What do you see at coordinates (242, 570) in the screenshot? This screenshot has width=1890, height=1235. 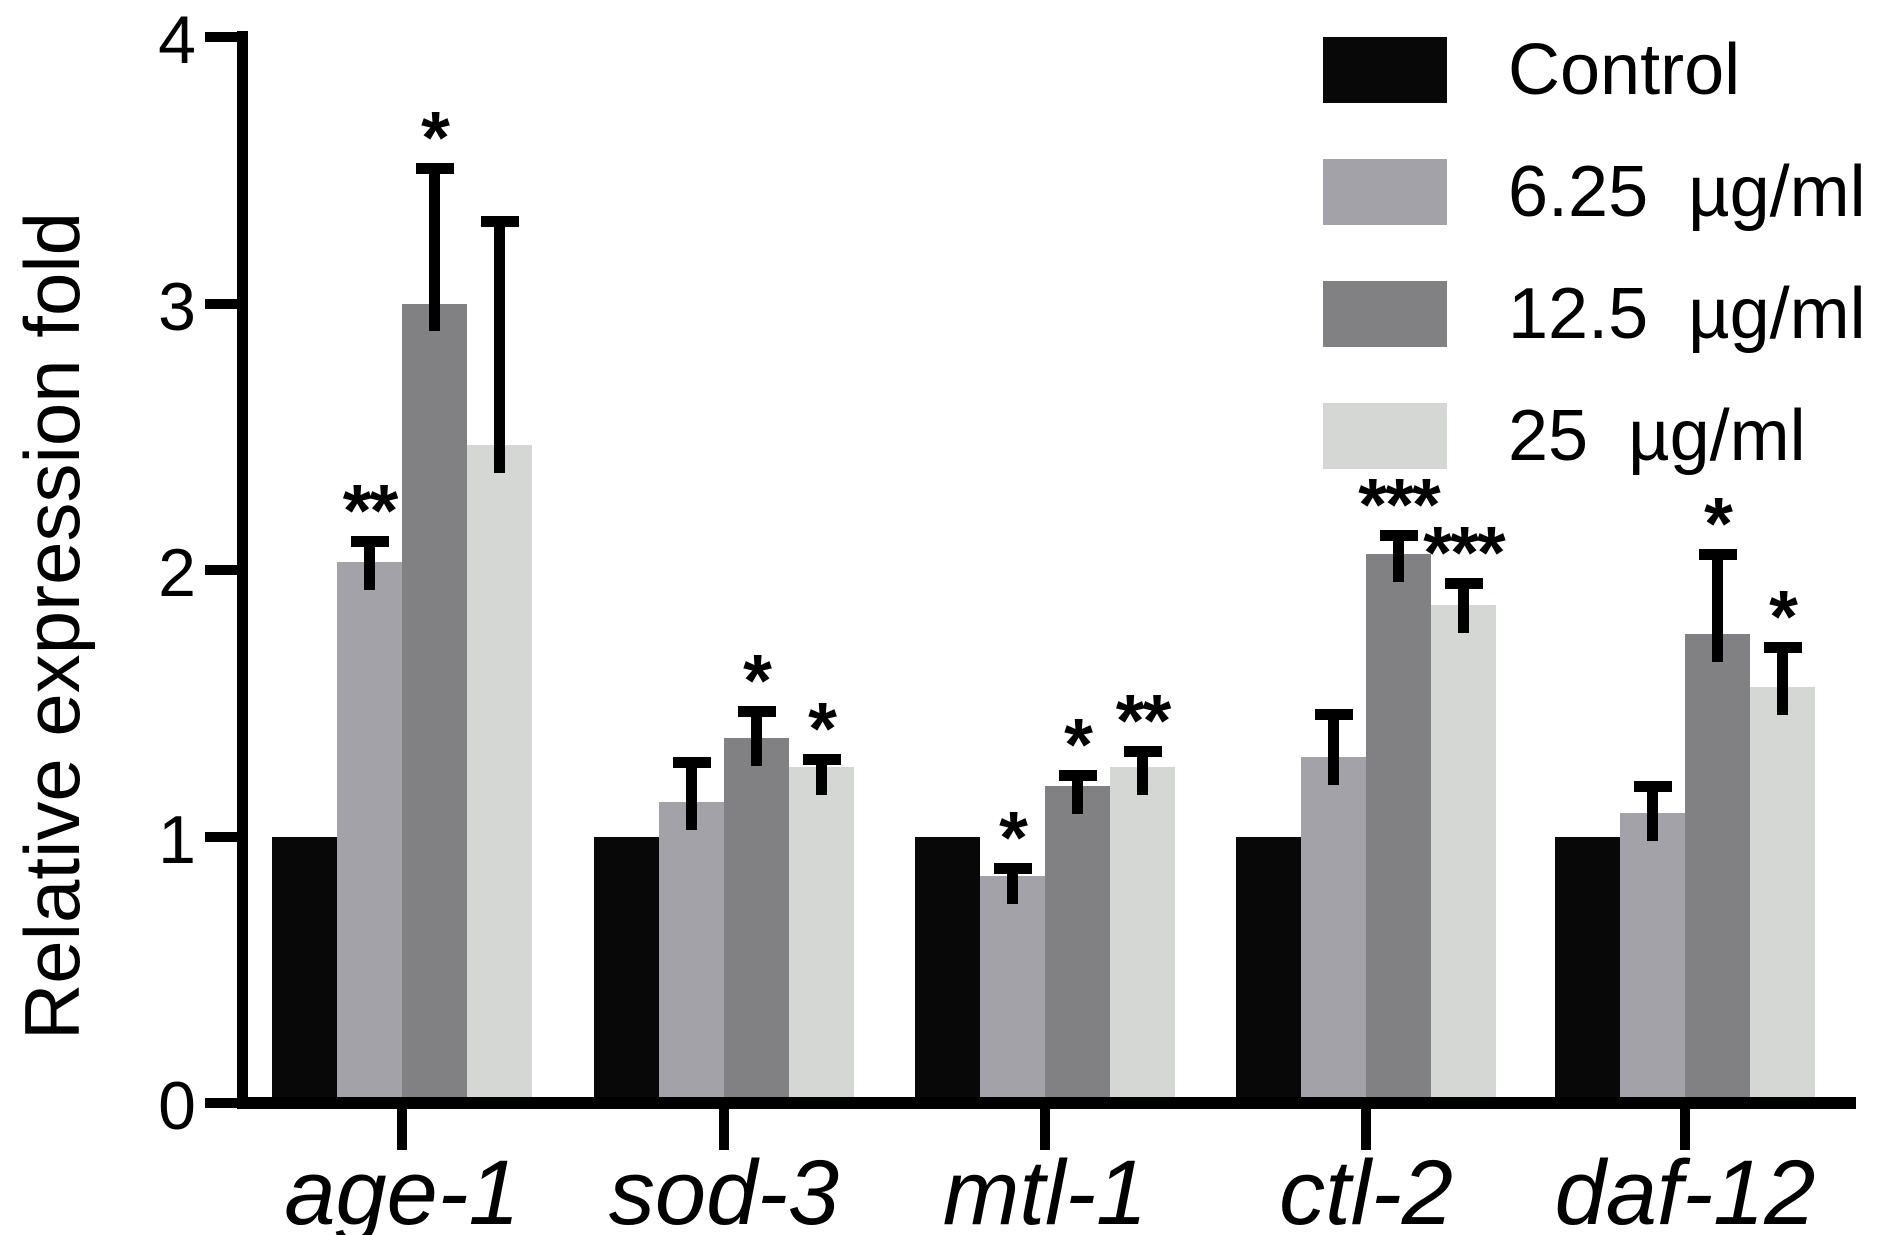 I see `y-axis-spine` at bounding box center [242, 570].